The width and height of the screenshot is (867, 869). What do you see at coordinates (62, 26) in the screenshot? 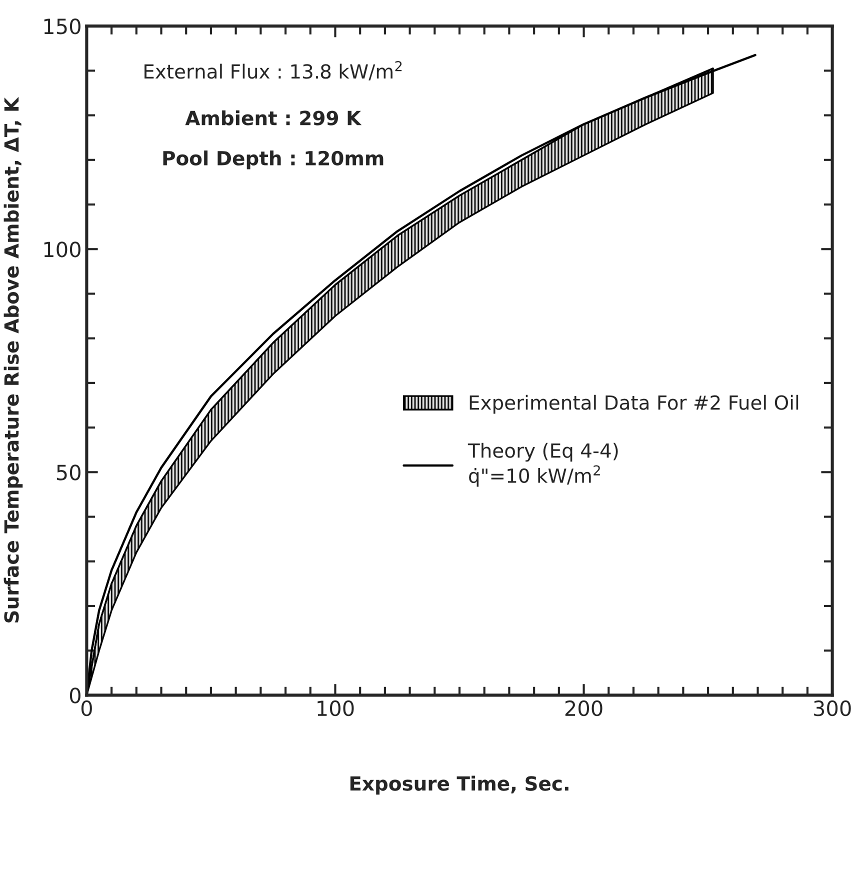
I see `y-tick-label: 150` at bounding box center [62, 26].